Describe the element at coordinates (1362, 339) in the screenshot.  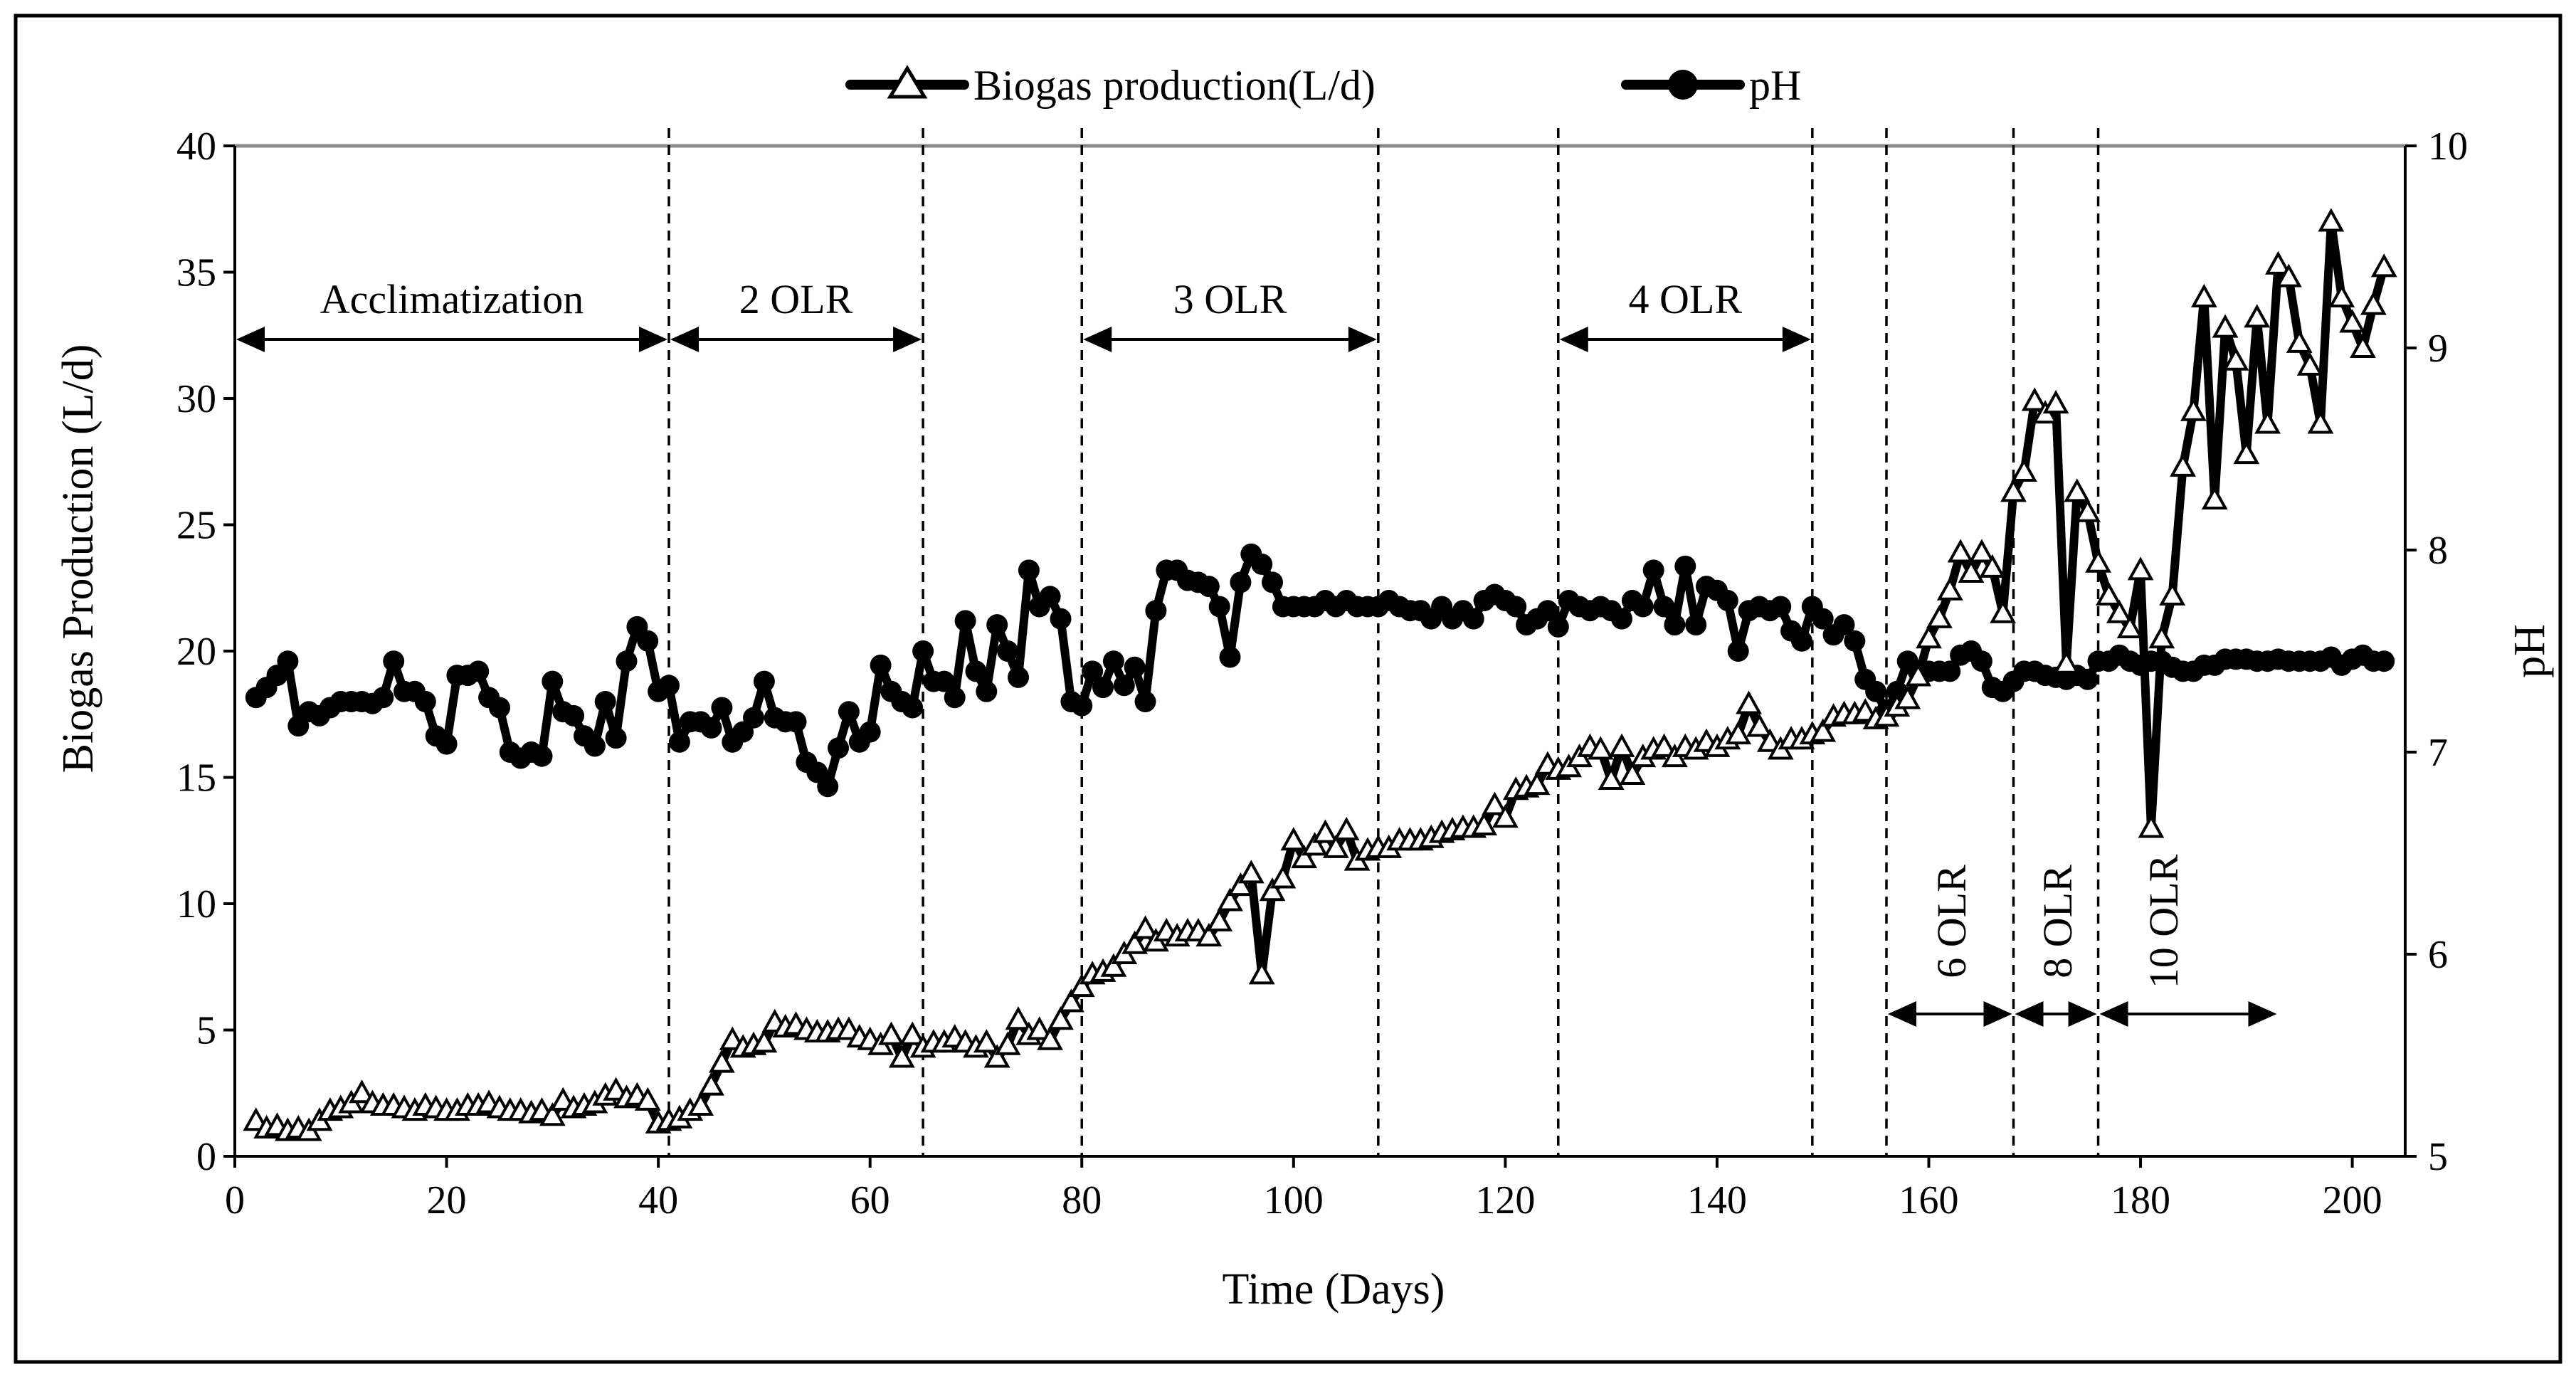
I see `phase-3-olr-arrow-head-right` at that location.